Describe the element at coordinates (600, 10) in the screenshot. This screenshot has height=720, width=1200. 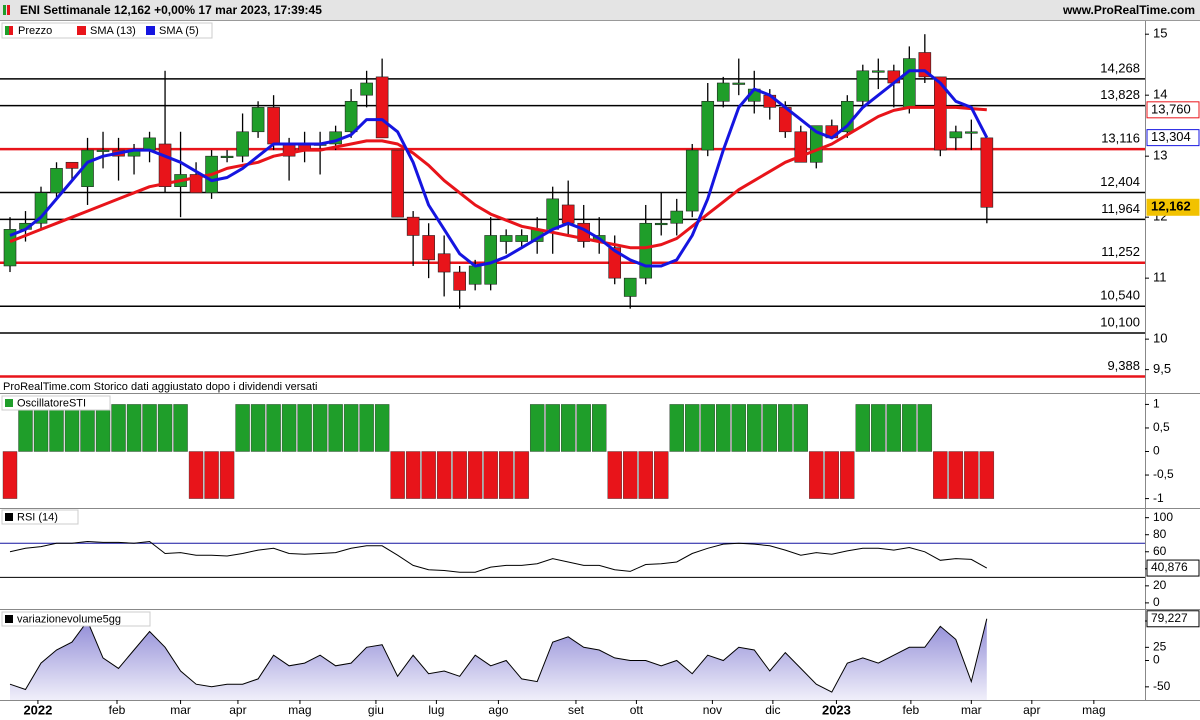
I see `header-bar` at that location.